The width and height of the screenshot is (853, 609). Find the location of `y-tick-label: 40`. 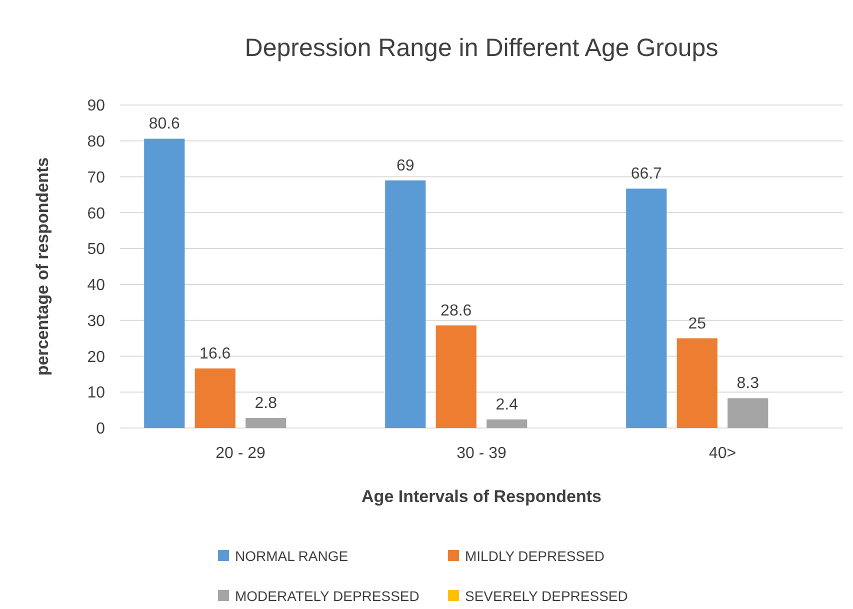

y-tick-label: 40 is located at coordinates (96, 285).